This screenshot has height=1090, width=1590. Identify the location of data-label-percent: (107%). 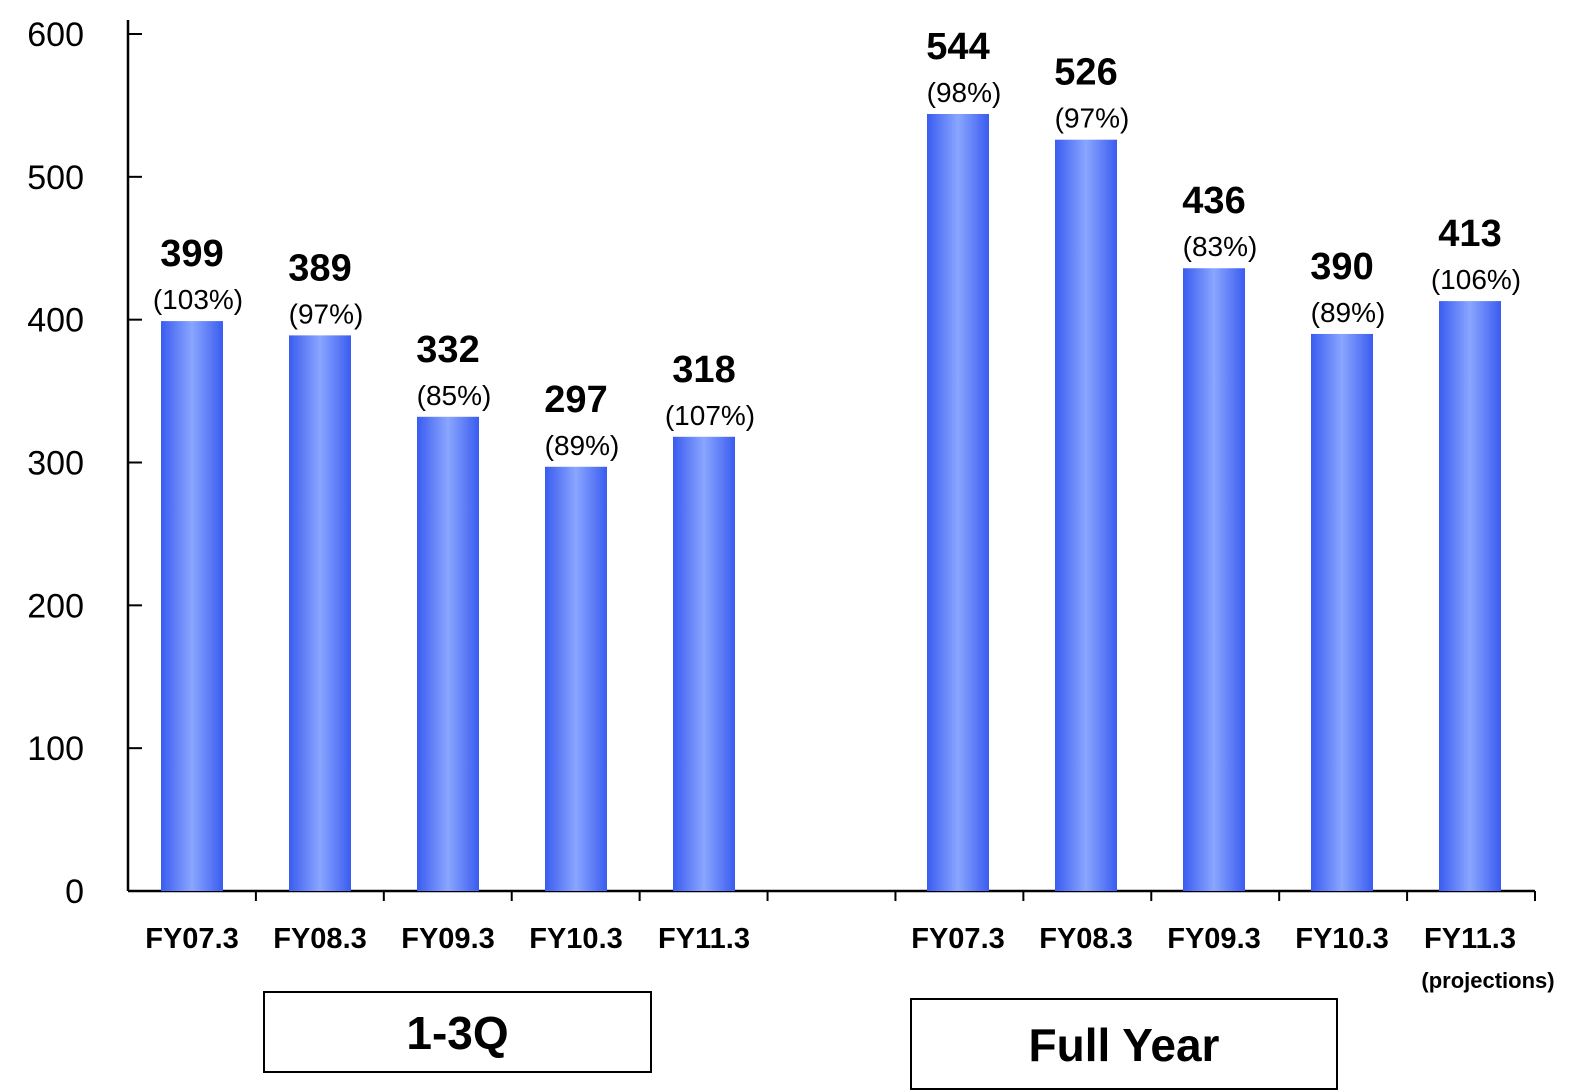
(710, 415).